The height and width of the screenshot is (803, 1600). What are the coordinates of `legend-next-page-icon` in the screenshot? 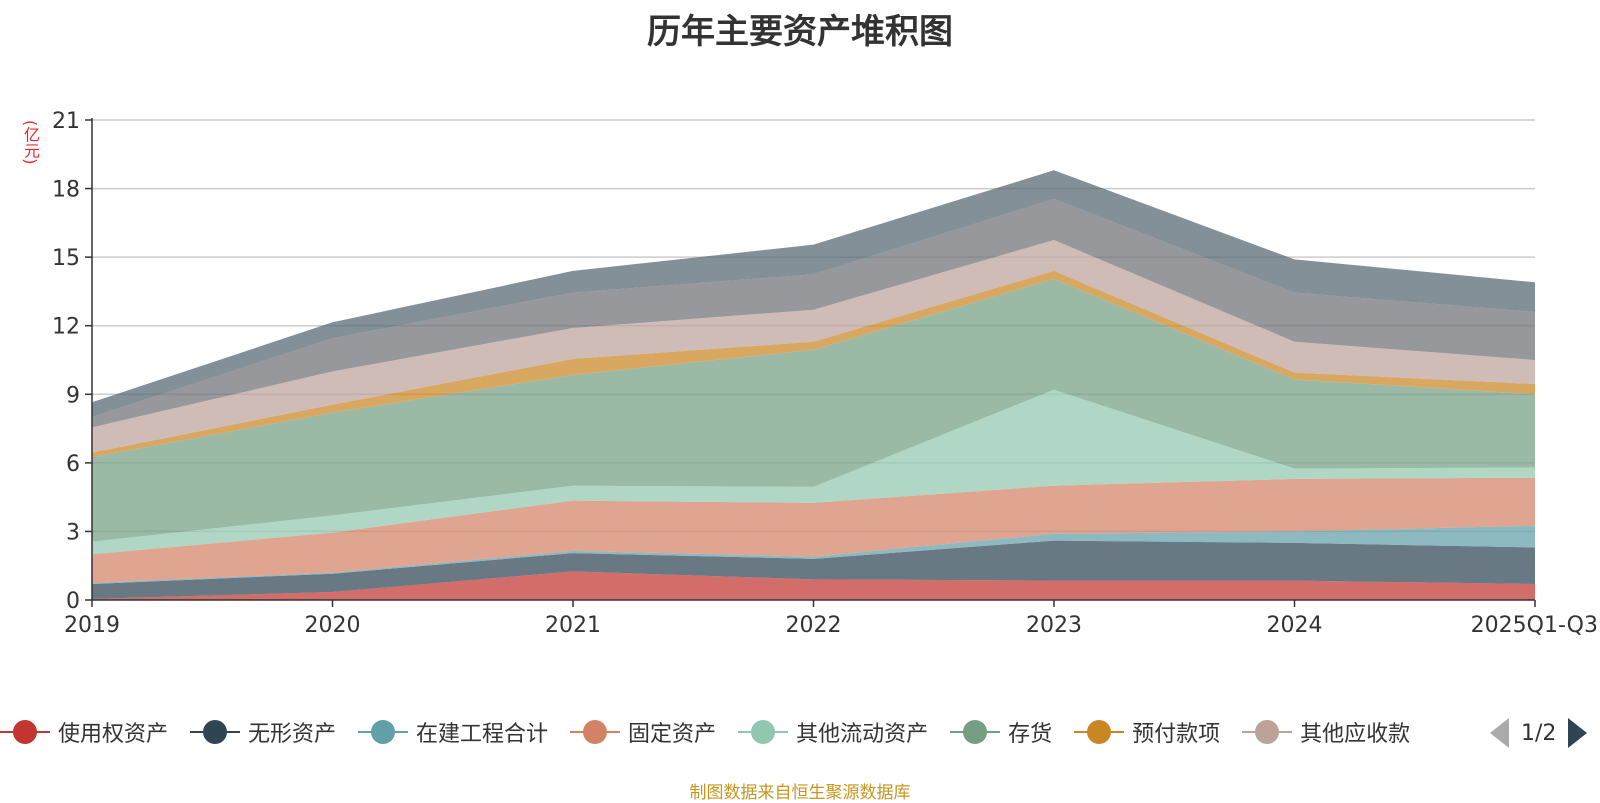 It's located at (1578, 733).